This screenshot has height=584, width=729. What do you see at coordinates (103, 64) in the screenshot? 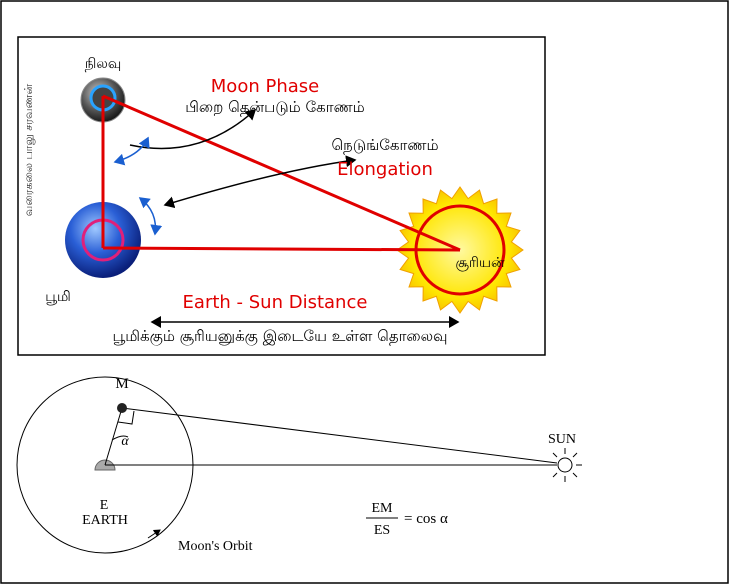
I see `moon-label: நிலவு` at bounding box center [103, 64].